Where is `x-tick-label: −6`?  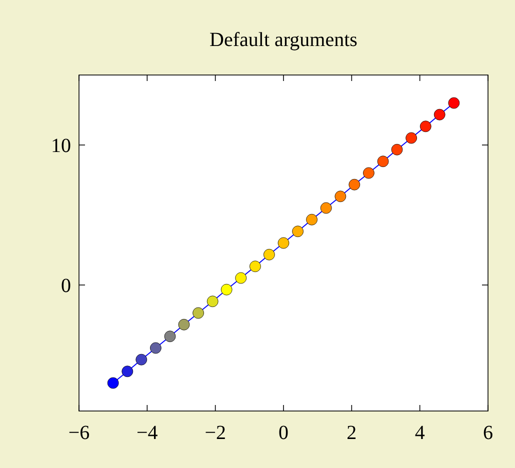
x-tick-label: −6 is located at coordinates (79, 433).